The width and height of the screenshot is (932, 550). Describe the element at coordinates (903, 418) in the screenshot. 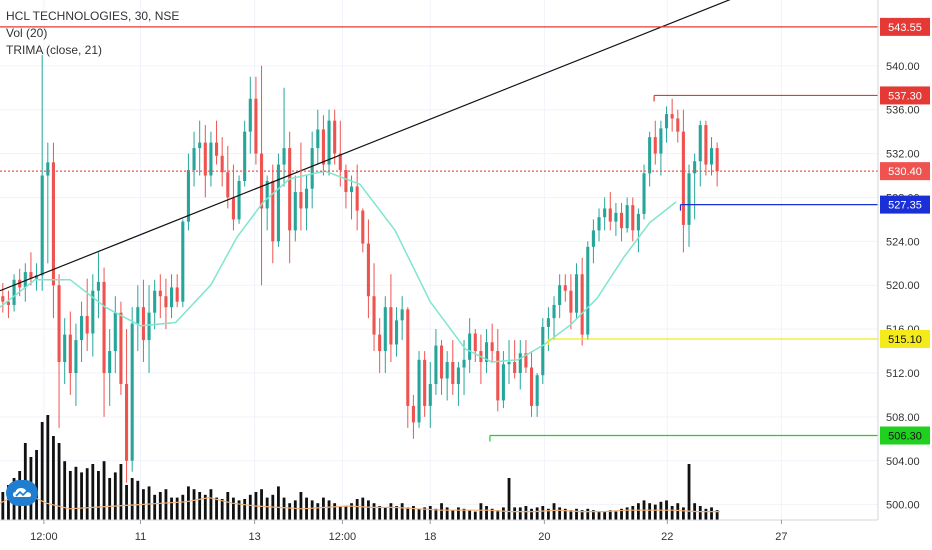

I see `y-tick-label: 508.00` at that location.